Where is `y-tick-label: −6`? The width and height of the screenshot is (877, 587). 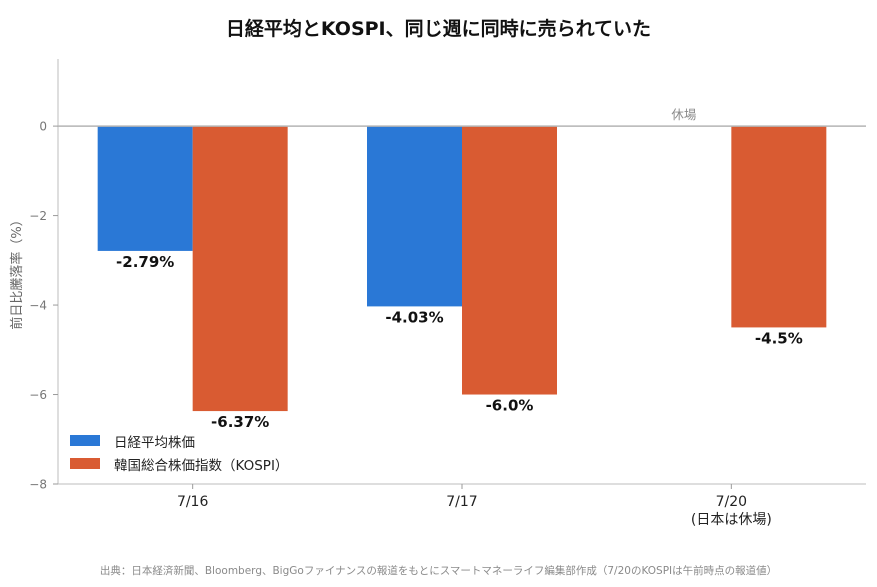
y-tick-label: −6 is located at coordinates (38, 395).